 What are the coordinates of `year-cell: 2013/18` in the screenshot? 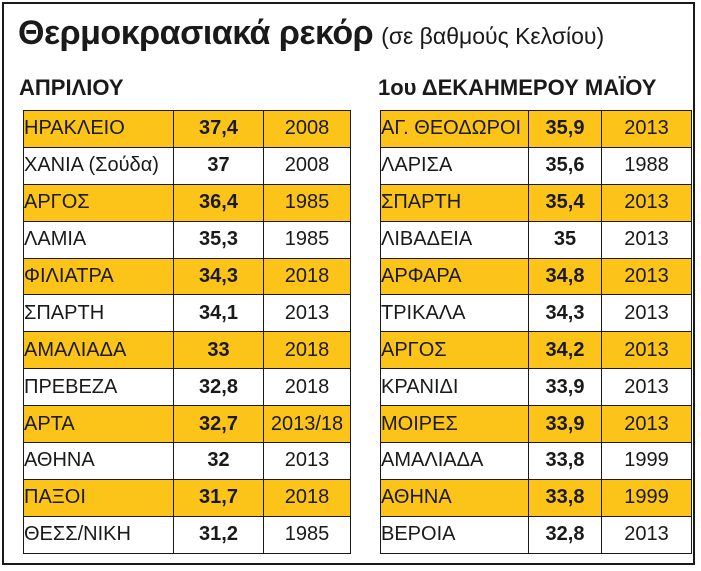 It's located at (307, 424).